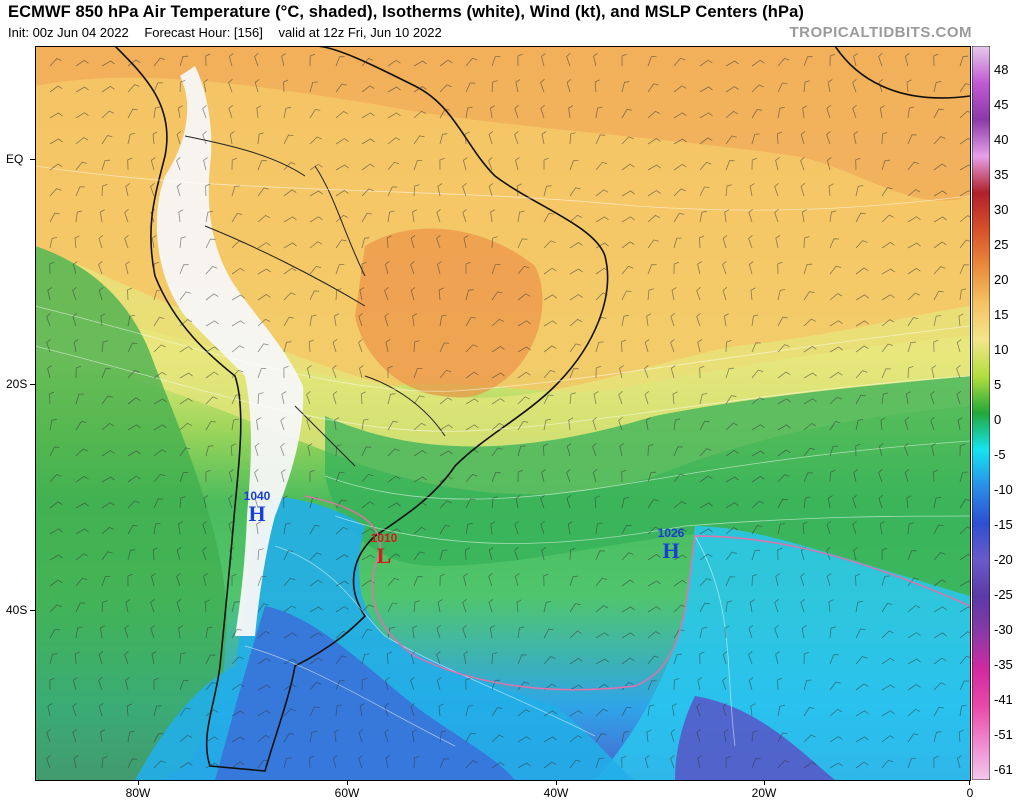 Image resolution: width=1024 pixels, height=800 pixels. Describe the element at coordinates (384, 538) in the screenshot. I see `pressure-value: 1010` at that location.